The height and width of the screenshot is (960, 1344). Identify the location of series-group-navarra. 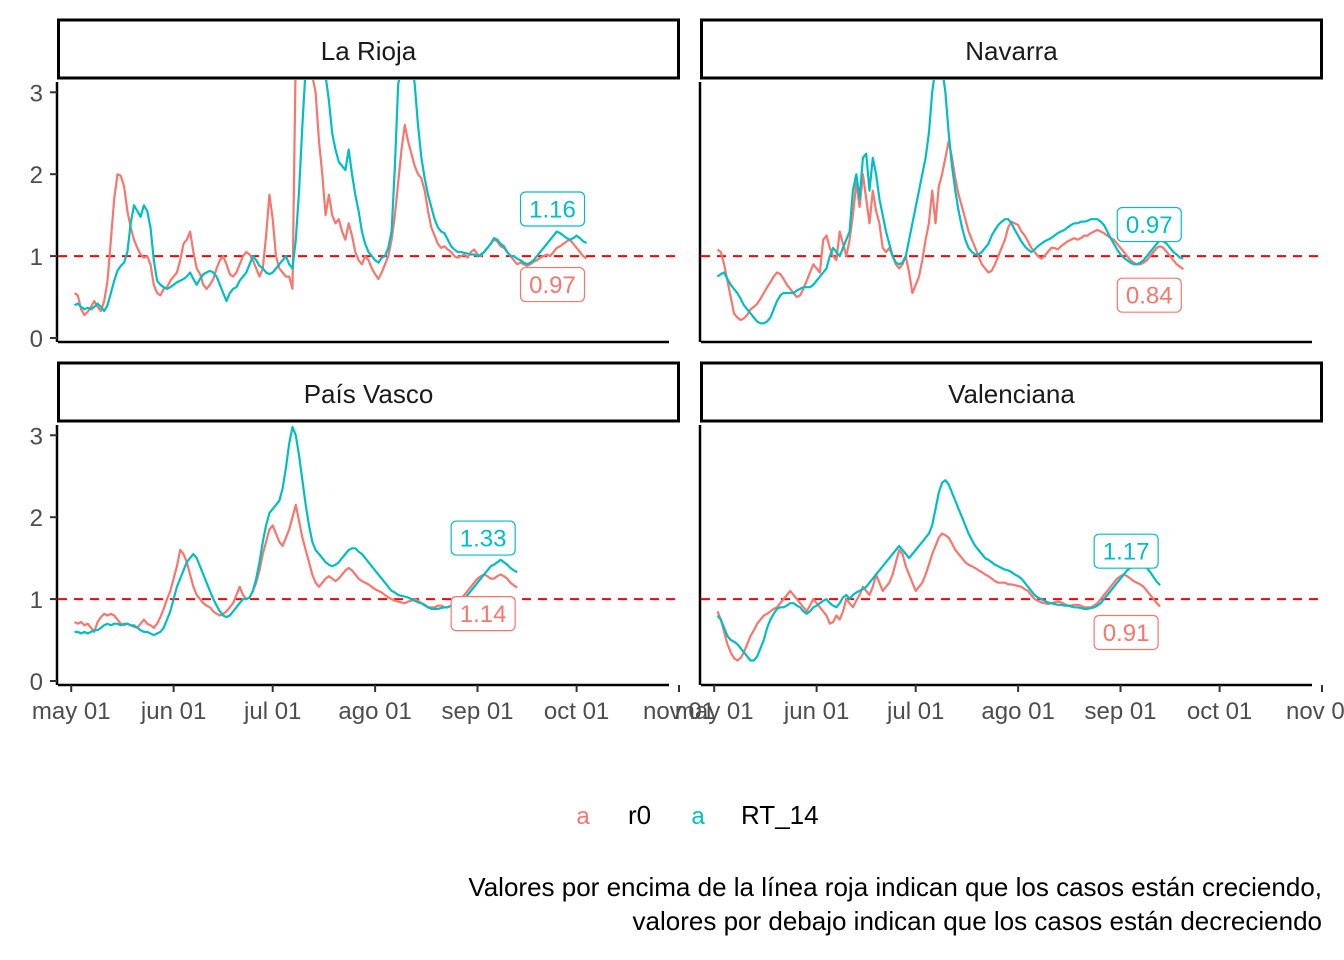
(950, 202).